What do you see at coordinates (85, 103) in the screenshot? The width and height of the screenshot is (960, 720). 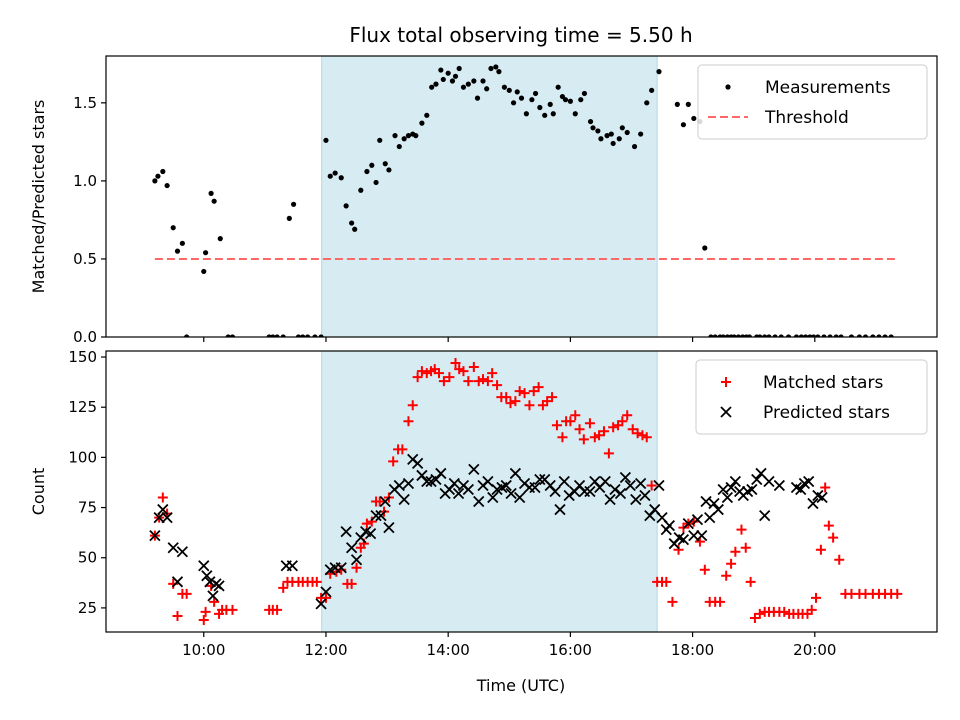 I see `y-tick-label: 1.5` at bounding box center [85, 103].